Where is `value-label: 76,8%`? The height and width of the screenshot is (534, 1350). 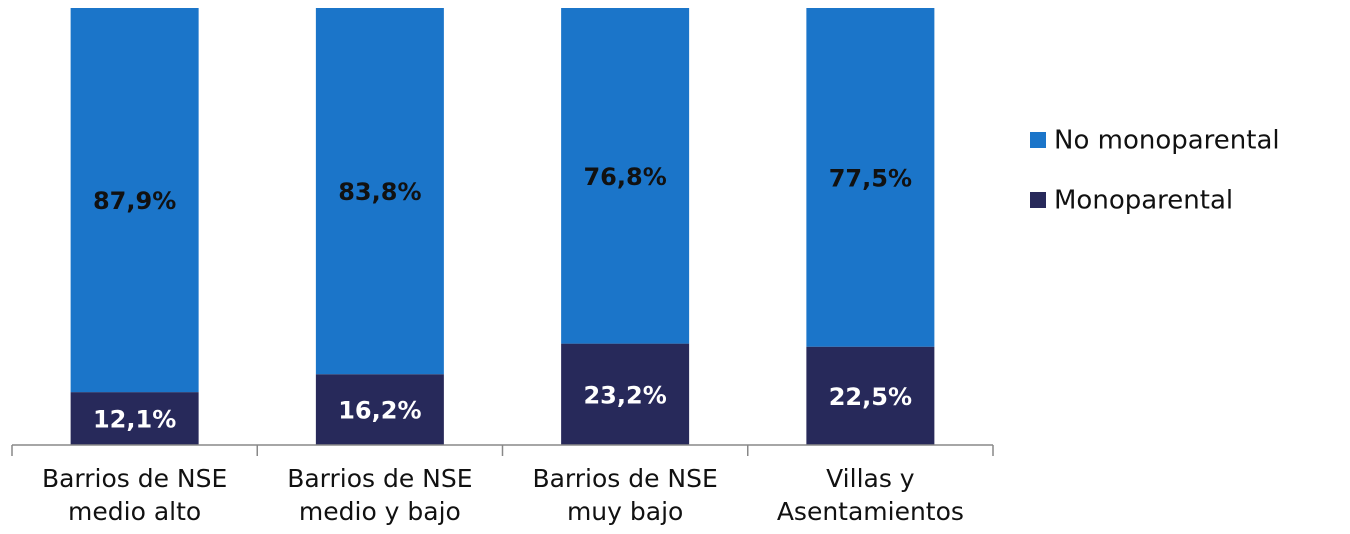
value-label: 76,8% is located at coordinates (624, 177).